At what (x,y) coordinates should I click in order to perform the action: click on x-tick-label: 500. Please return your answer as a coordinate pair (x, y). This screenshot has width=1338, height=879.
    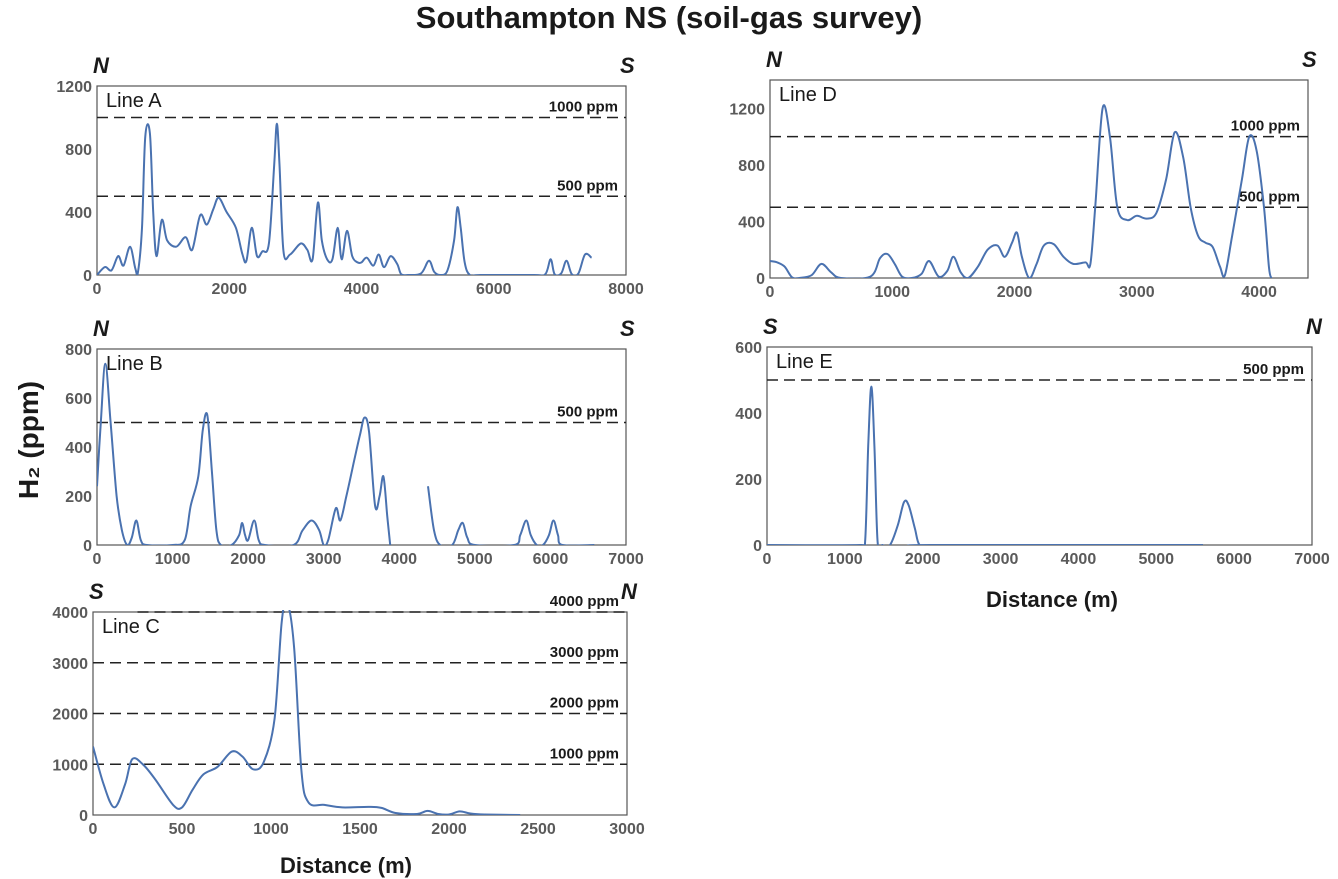
    Looking at the image, I should click on (182, 829).